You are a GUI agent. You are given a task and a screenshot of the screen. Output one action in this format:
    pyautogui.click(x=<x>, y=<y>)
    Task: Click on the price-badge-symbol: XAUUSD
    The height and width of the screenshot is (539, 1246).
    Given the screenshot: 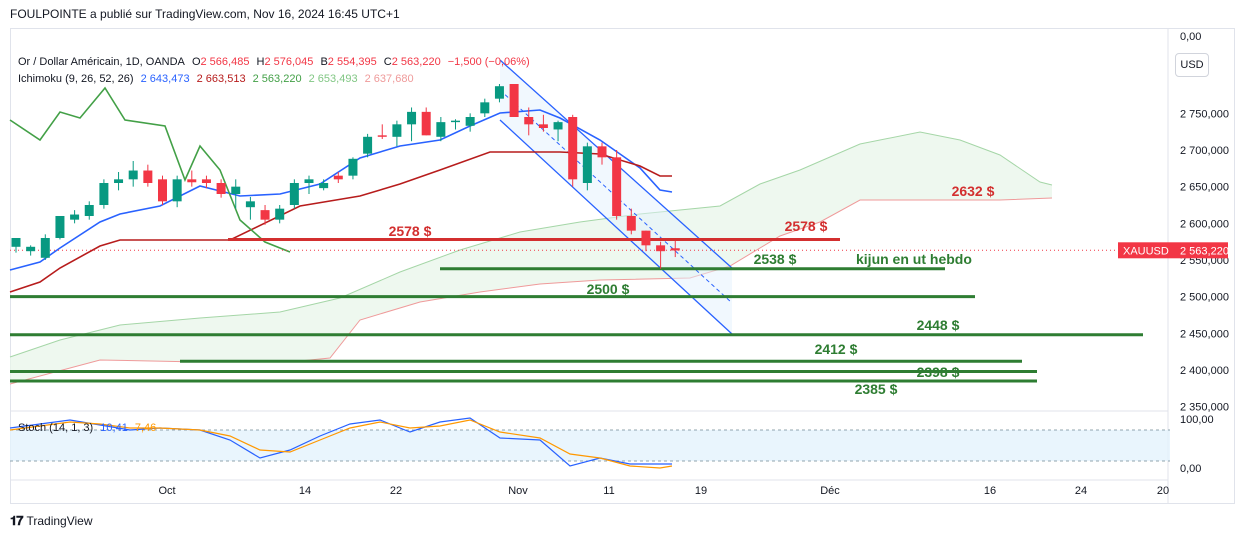 What is the action you would take?
    pyautogui.click(x=1146, y=251)
    